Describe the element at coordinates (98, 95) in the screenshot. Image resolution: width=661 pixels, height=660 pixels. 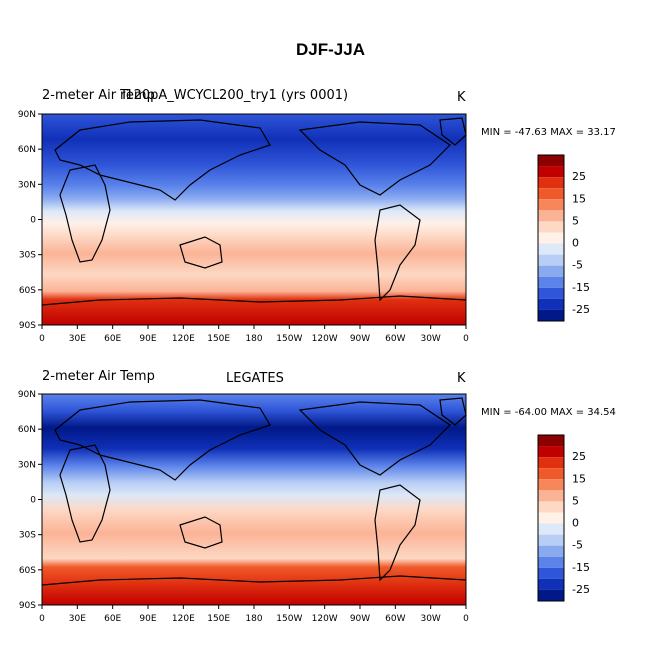
I see `panel-1-left-title: 2-meter Air Temp` at that location.